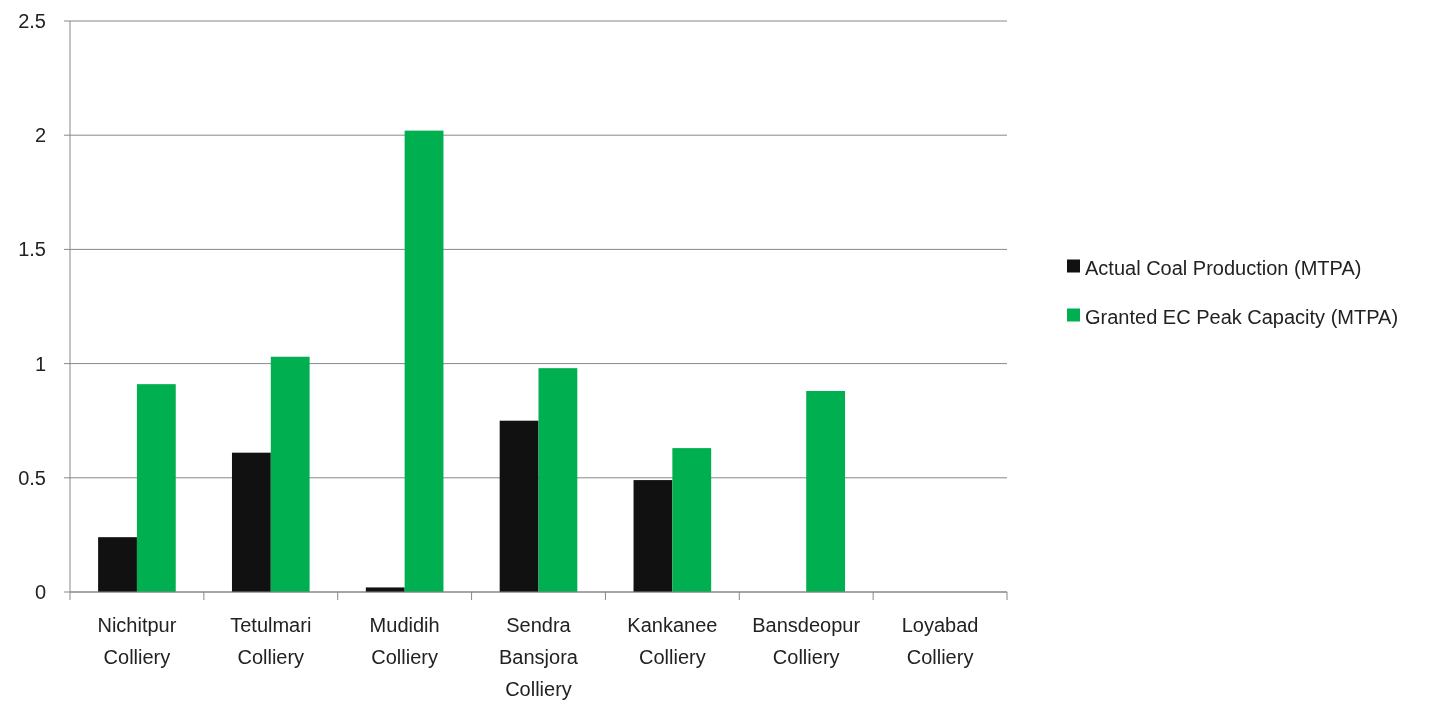  What do you see at coordinates (40, 363) in the screenshot?
I see `y-tick-label: 1` at bounding box center [40, 363].